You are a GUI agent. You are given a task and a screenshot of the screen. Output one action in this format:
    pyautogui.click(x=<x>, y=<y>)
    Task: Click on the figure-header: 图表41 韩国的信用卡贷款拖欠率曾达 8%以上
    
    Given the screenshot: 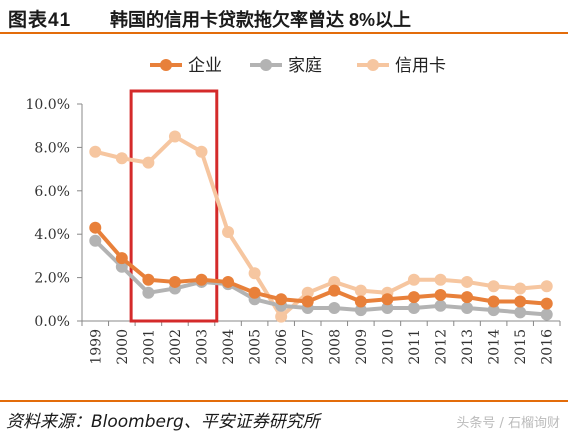 What is the action you would take?
    pyautogui.click(x=284, y=17)
    